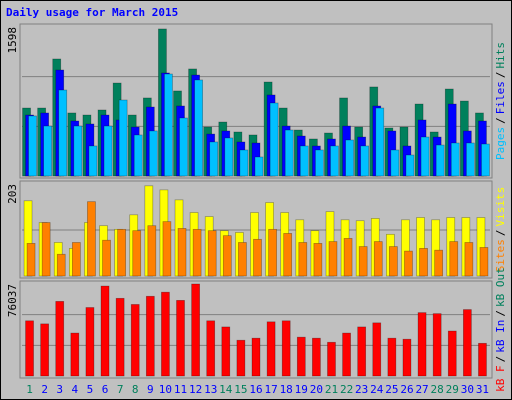  What do you see at coordinates (105, 389) in the screenshot?
I see `x-tick-label: 6` at bounding box center [105, 389].